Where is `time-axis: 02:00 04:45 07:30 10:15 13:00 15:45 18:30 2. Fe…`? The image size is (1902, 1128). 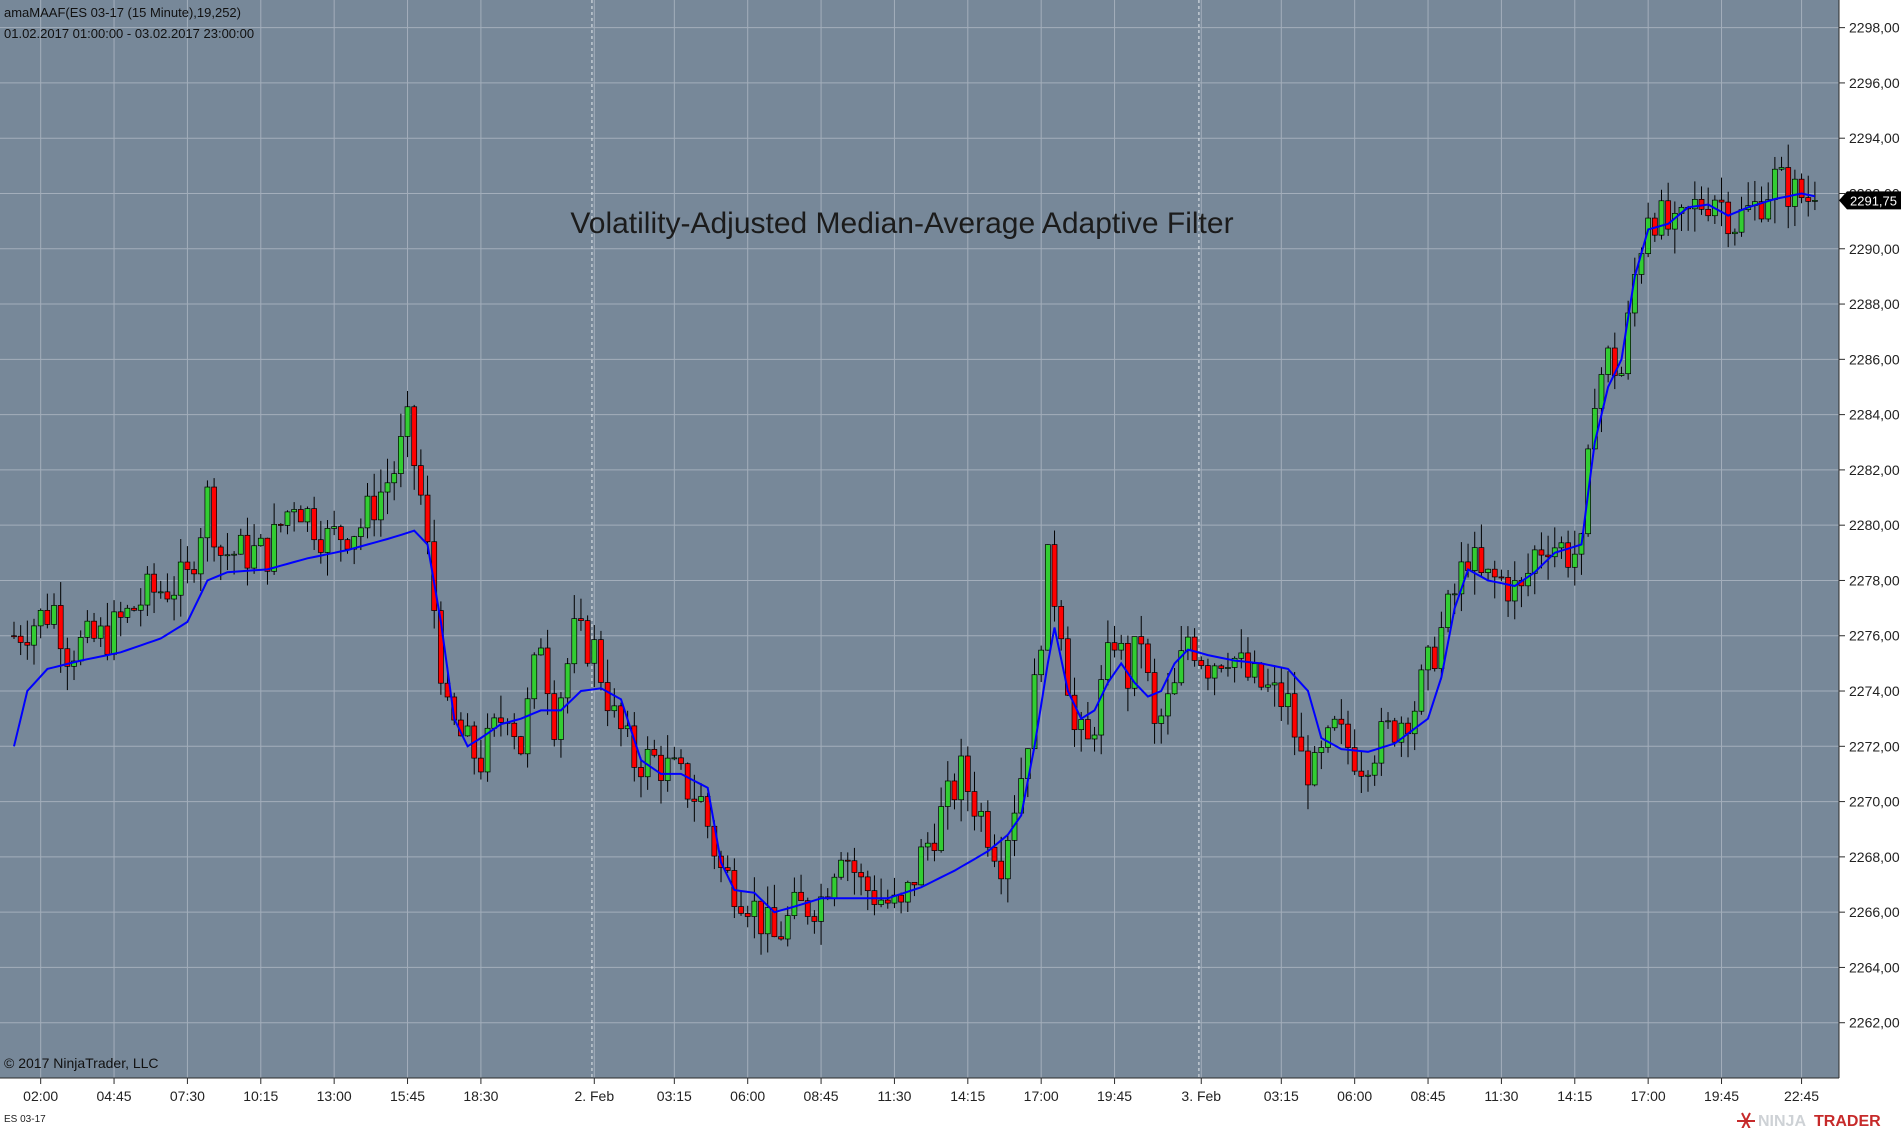 time-axis: 02:00 04:45 07:30 10:15 13:00 15:45 18:30 2. Fe… is located at coordinates (921, 1091).